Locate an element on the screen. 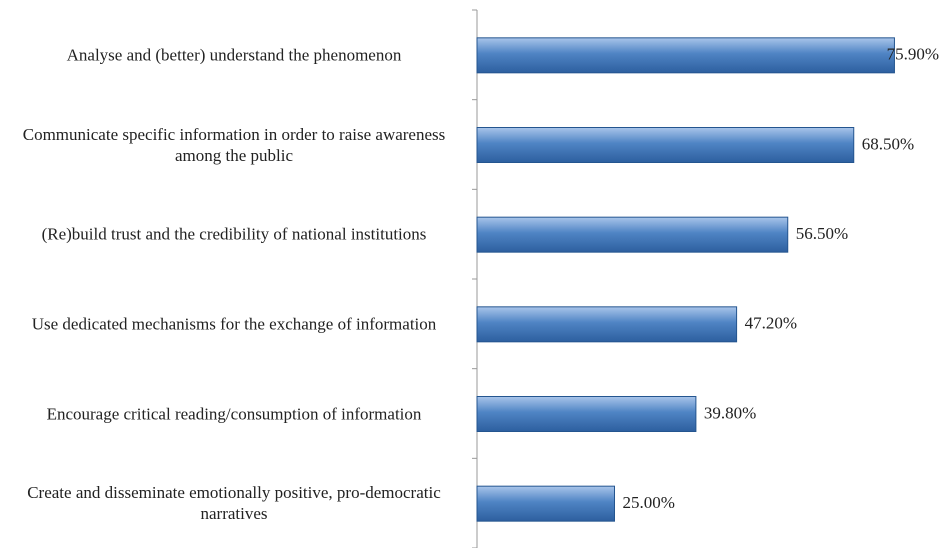  value-label: 56.50% is located at coordinates (822, 233).